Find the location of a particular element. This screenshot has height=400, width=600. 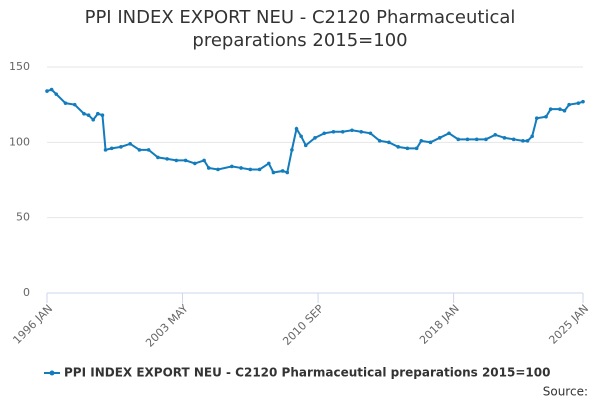

x-tick-label: 2010 SEP is located at coordinates (303, 325).